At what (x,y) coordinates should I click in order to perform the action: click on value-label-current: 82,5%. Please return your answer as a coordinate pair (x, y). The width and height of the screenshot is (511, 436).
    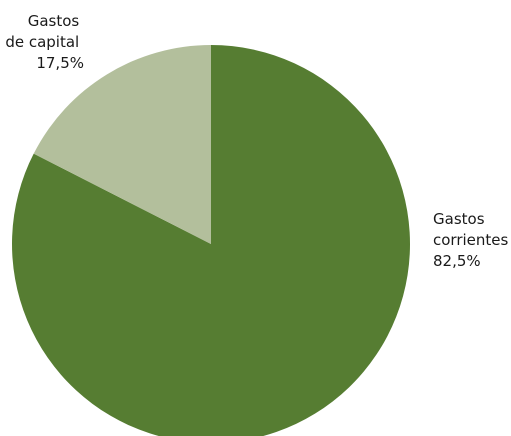
    Looking at the image, I should click on (457, 261).